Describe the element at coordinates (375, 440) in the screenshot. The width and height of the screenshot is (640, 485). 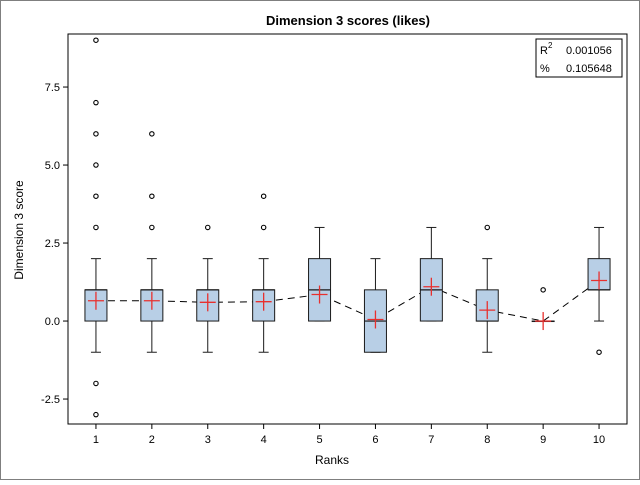
I see `x-tick-label: 6` at that location.